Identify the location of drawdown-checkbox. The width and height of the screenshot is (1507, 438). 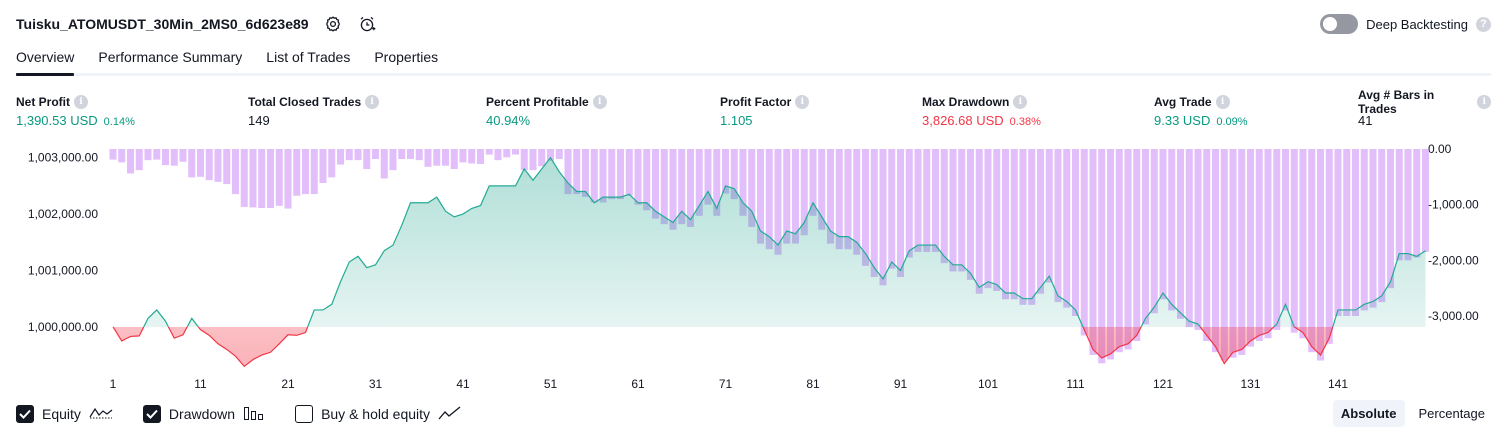
(151, 414).